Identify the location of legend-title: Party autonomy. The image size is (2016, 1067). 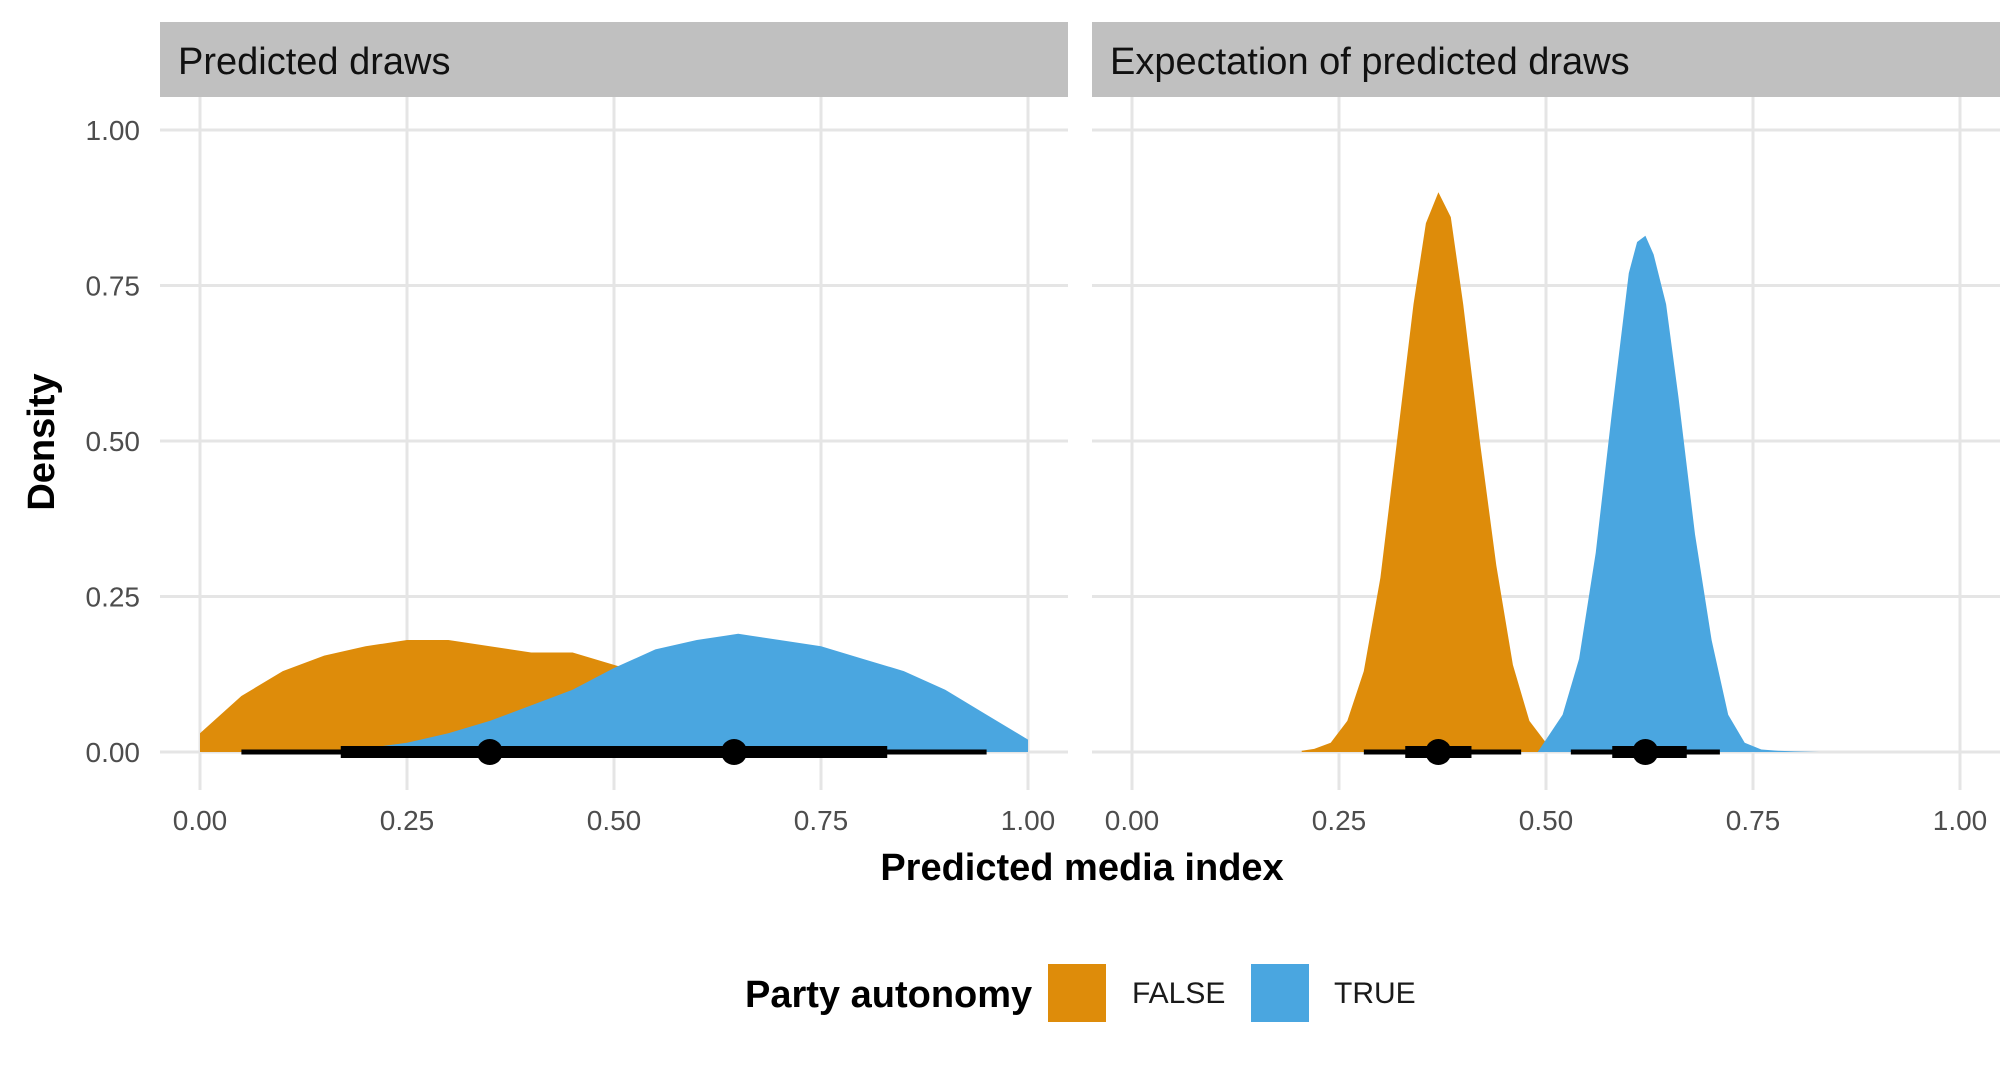
(888, 995).